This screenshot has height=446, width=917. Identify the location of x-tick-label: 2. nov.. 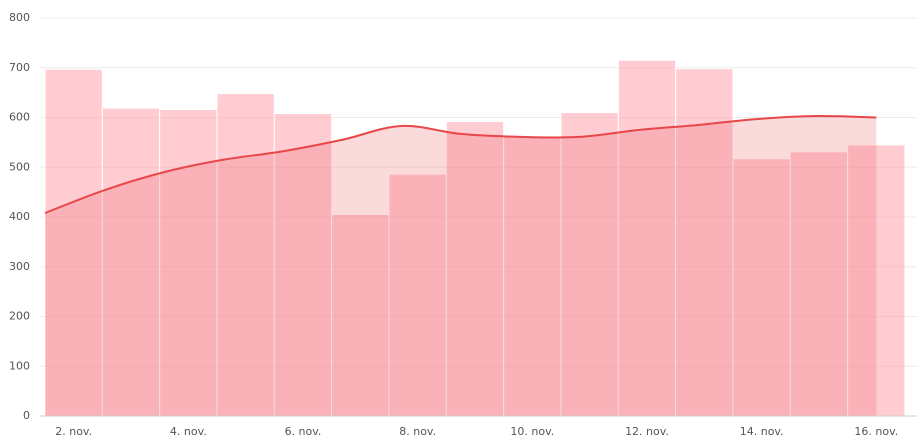
(73, 431).